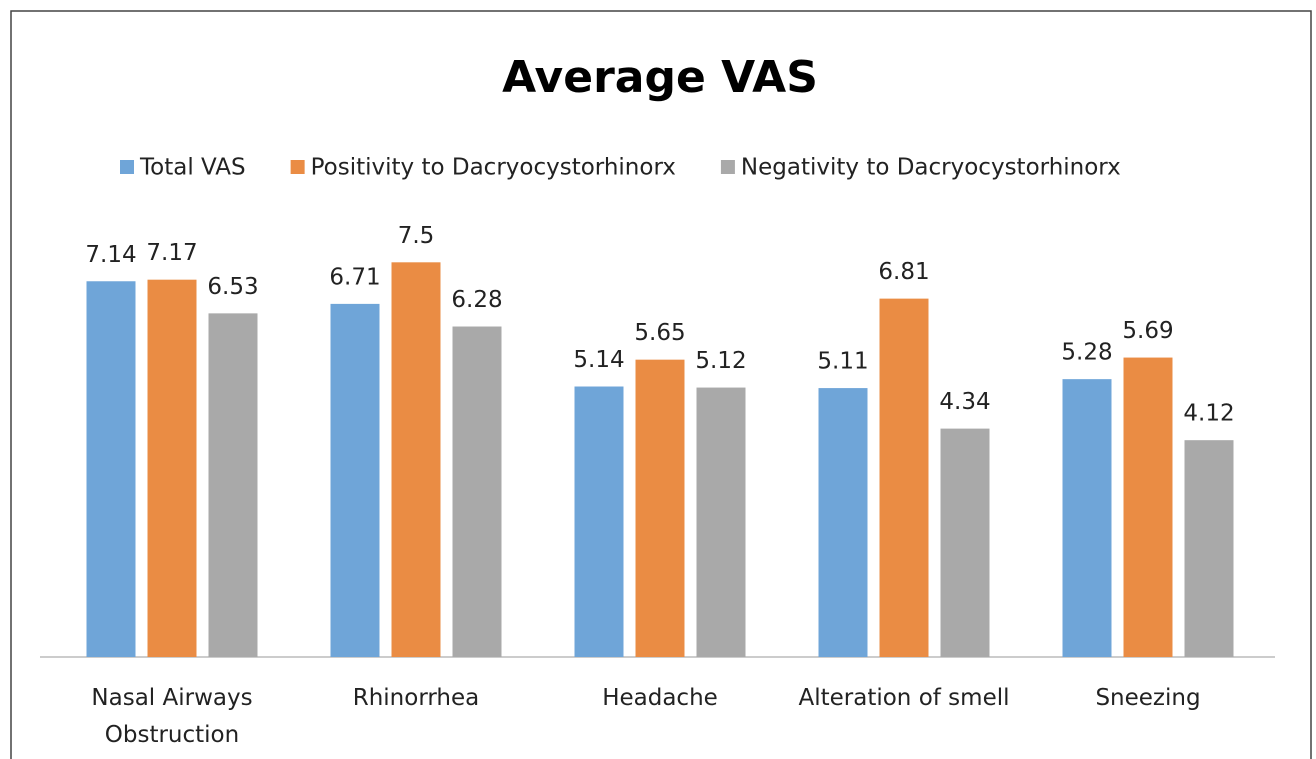 This screenshot has width=1316, height=759. What do you see at coordinates (842, 362) in the screenshot?
I see `data-label: 5.11` at bounding box center [842, 362].